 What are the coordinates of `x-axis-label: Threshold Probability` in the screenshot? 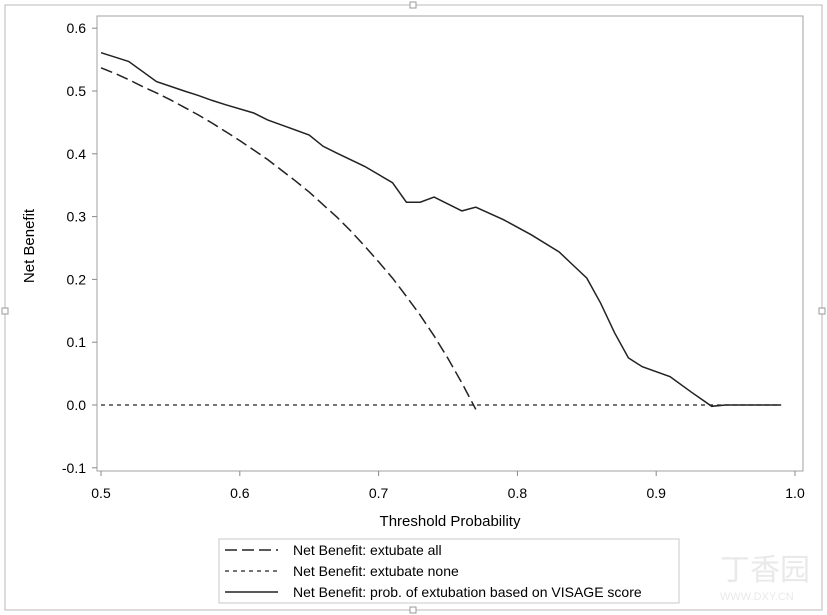 It's located at (450, 521).